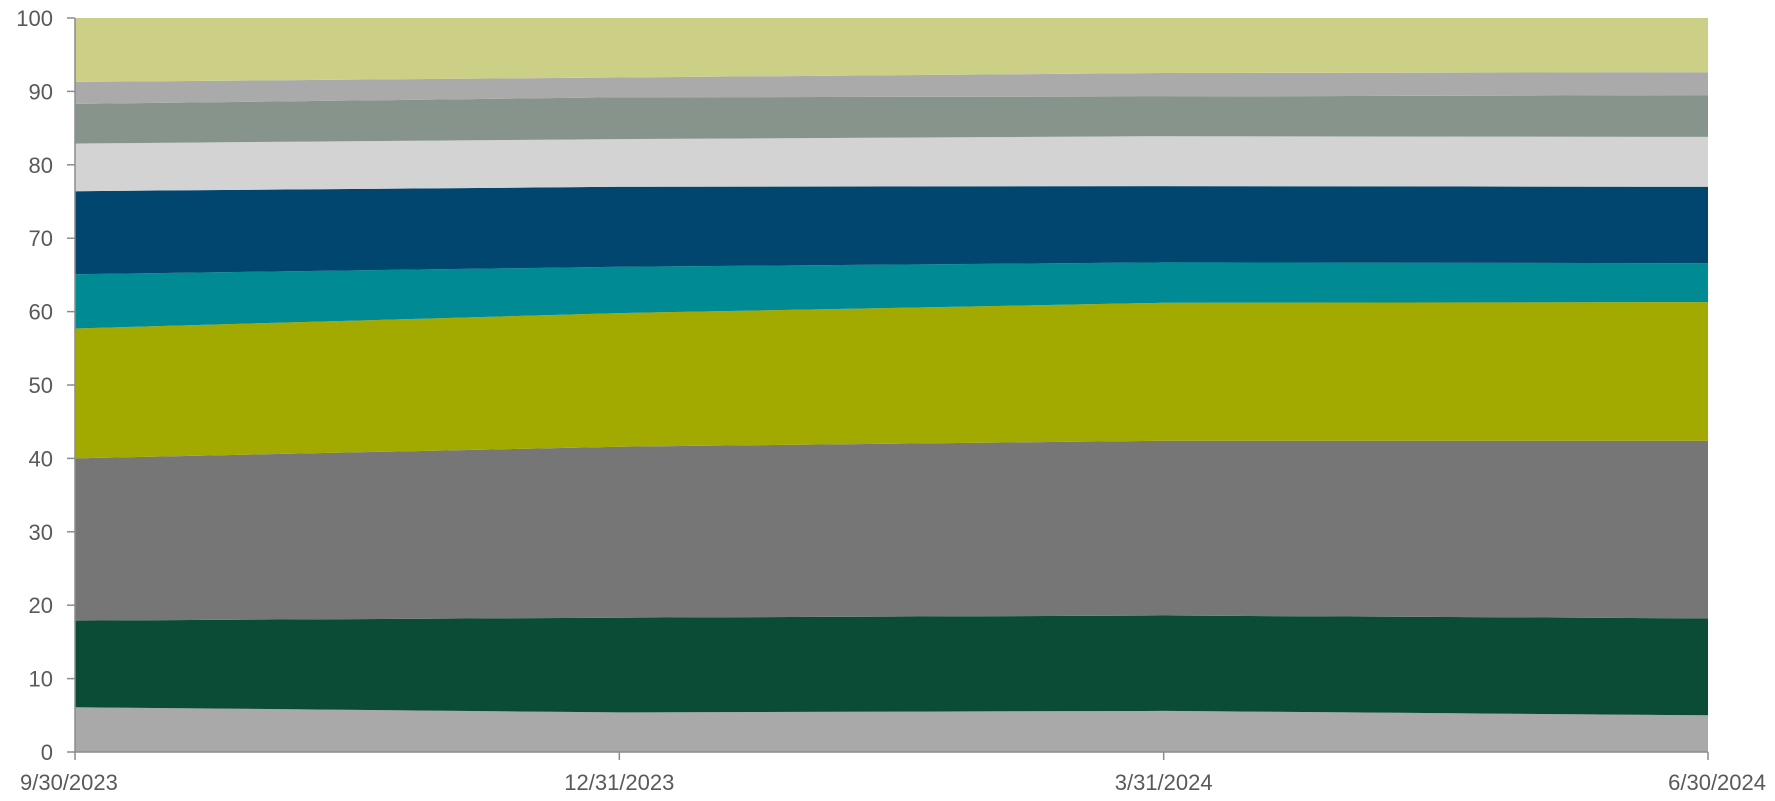 The height and width of the screenshot is (801, 1775). What do you see at coordinates (41, 532) in the screenshot?
I see `y-tick-label: 30` at bounding box center [41, 532].